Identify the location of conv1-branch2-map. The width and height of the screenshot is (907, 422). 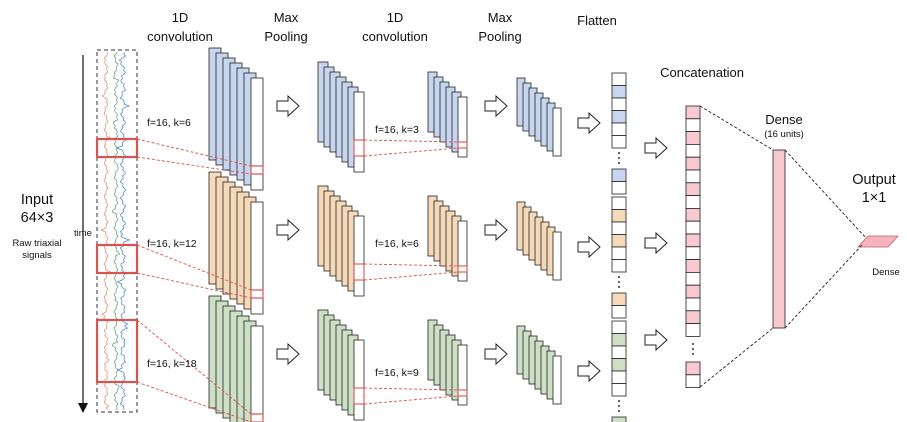
(257, 258).